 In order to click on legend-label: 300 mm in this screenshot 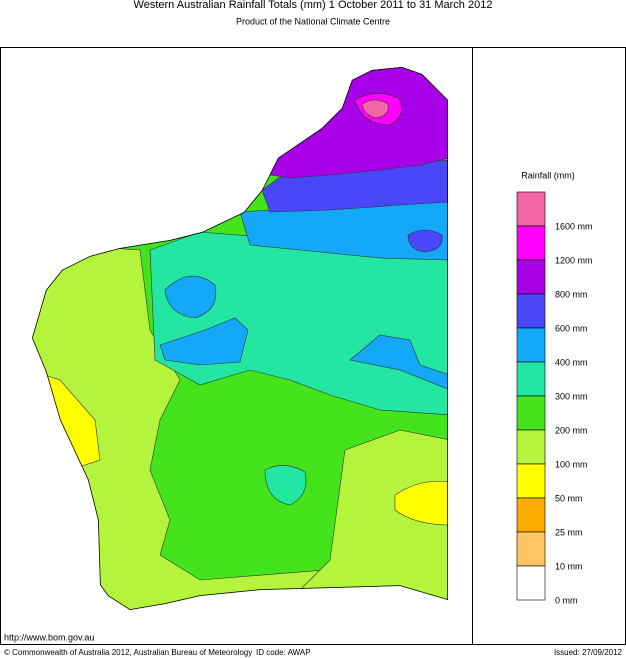, I will do `click(571, 396)`.